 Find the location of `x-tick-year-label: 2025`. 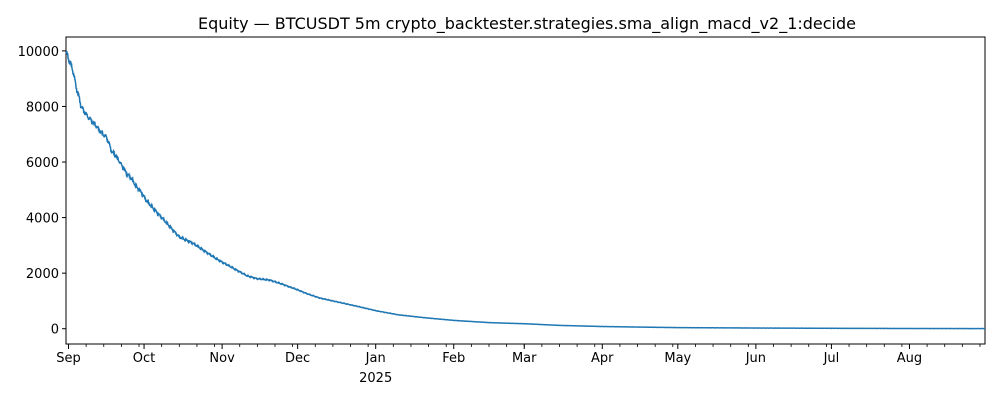

x-tick-year-label: 2025 is located at coordinates (375, 378).